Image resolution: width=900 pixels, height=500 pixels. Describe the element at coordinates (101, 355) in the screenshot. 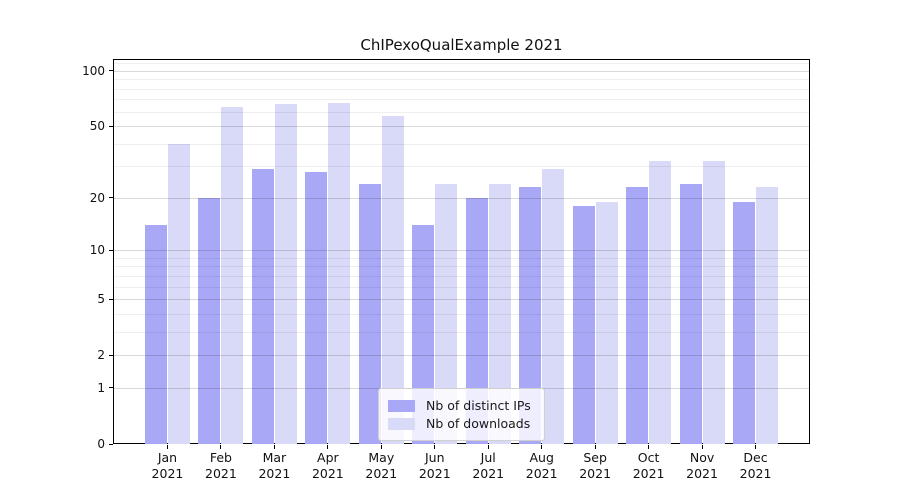

I see `y-tick-label-2: 2` at that location.